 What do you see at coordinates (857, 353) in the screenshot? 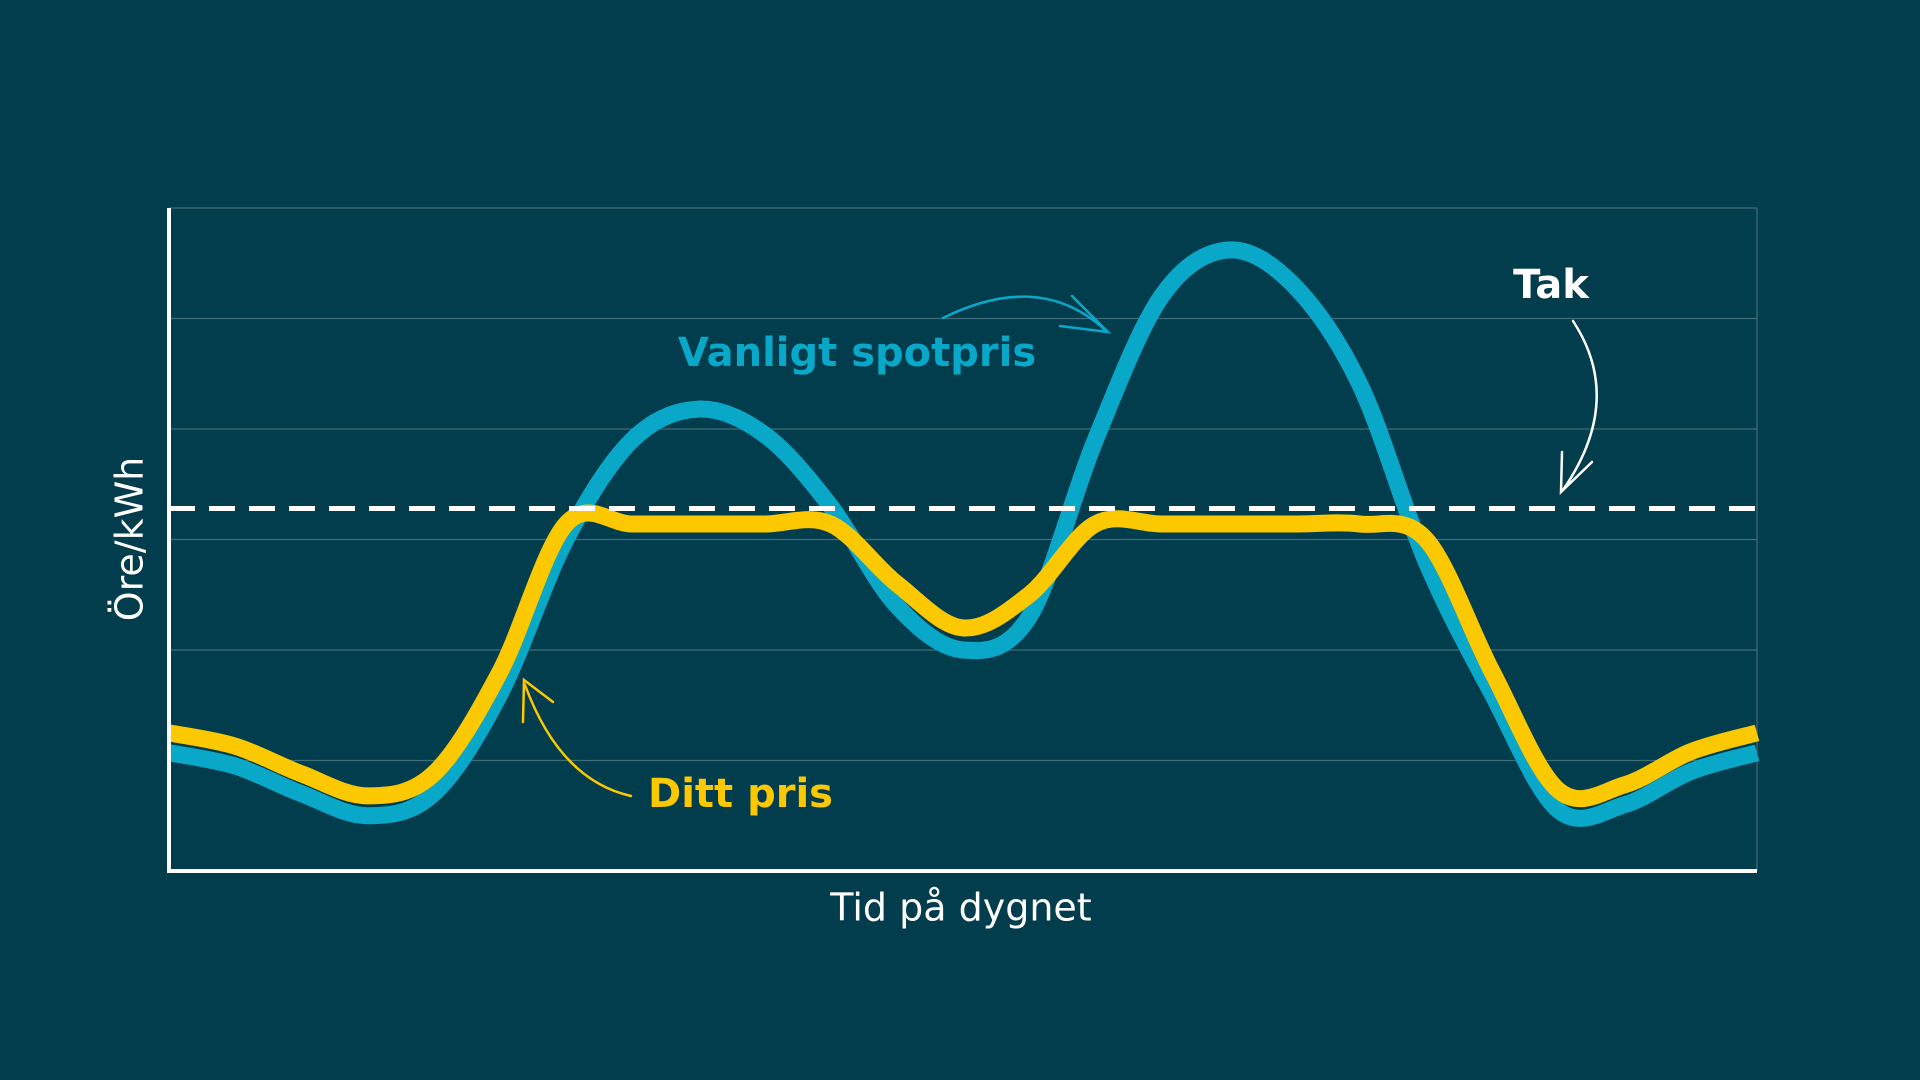
I see `series-label: Vanligt spotpris` at bounding box center [857, 353].